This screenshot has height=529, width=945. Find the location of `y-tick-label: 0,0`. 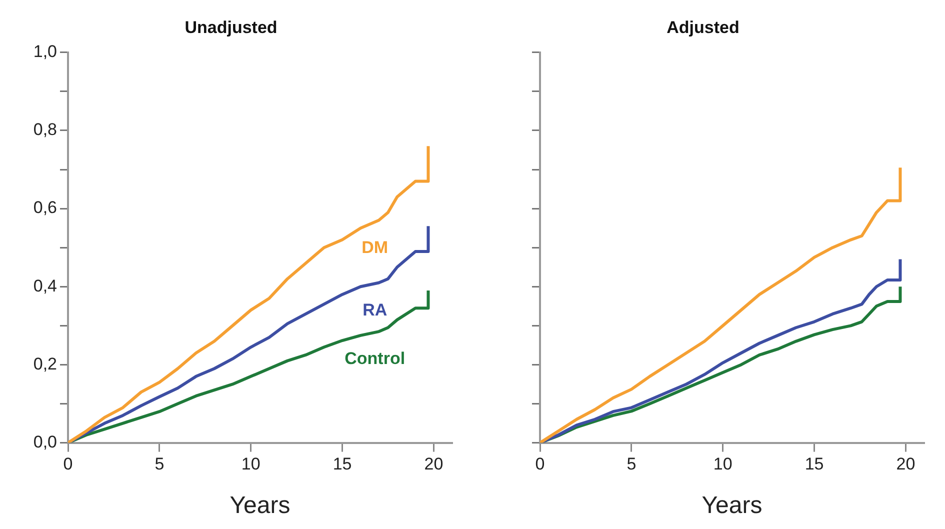

y-tick-label: 0,0 is located at coordinates (45, 442).